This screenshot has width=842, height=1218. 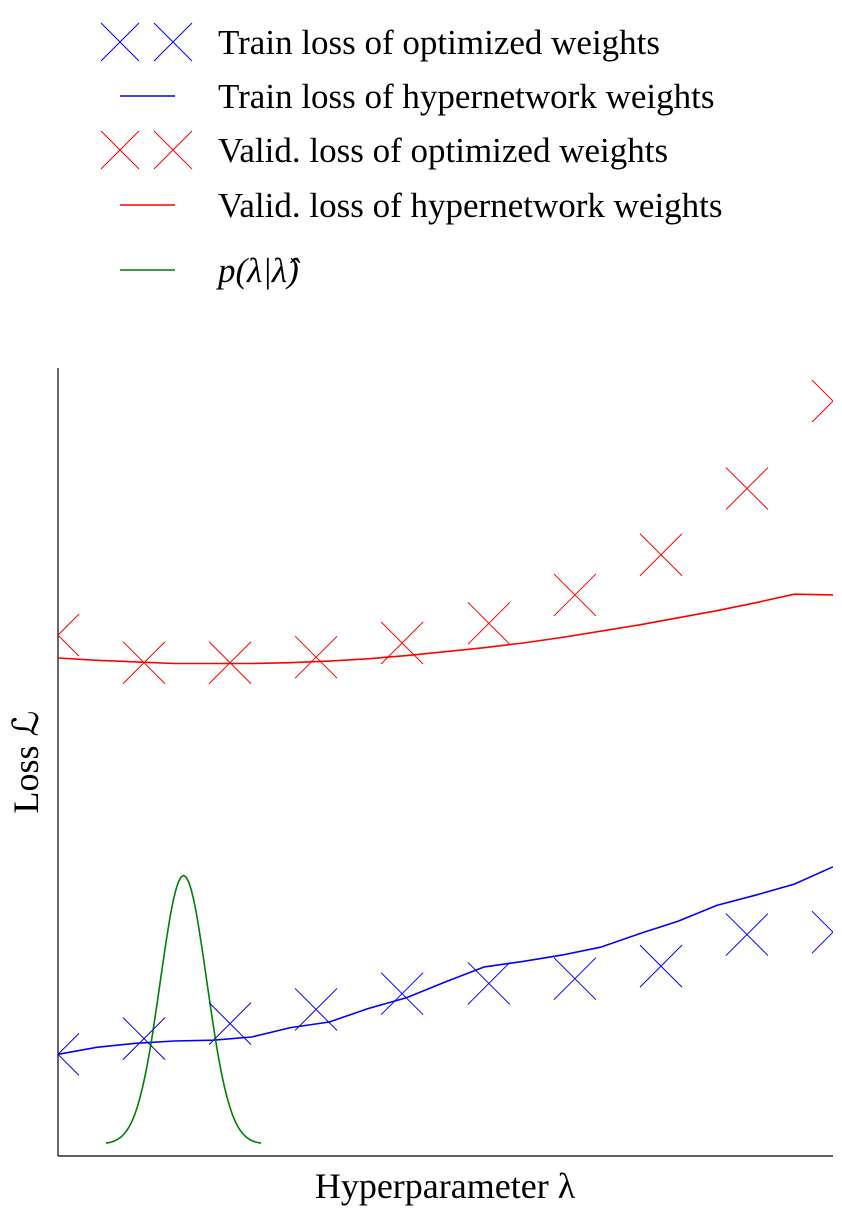 I want to click on legend-entry-valid_opt: Valid. loss of optimized weights, so click(x=384, y=150).